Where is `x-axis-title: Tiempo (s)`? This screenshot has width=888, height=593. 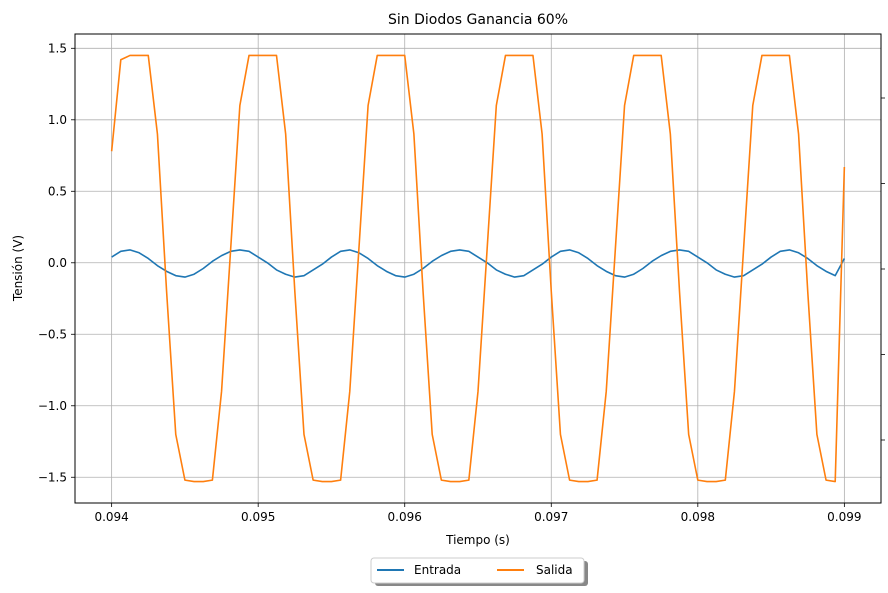 x-axis-title: Tiempo (s) is located at coordinates (477, 540).